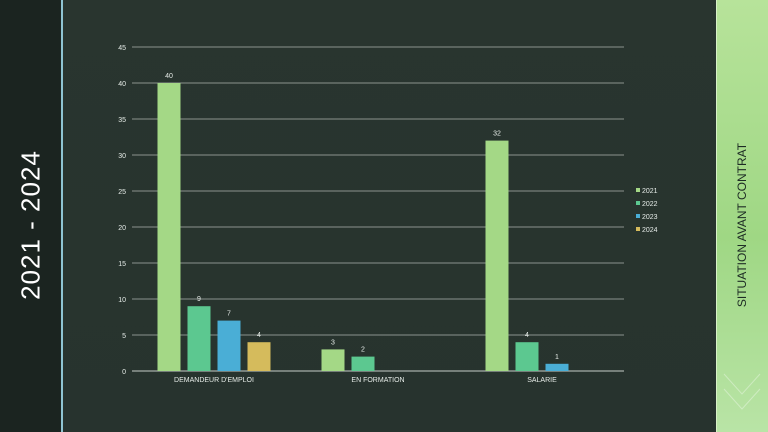  What do you see at coordinates (497, 134) in the screenshot?
I see `data-label: 32` at bounding box center [497, 134].